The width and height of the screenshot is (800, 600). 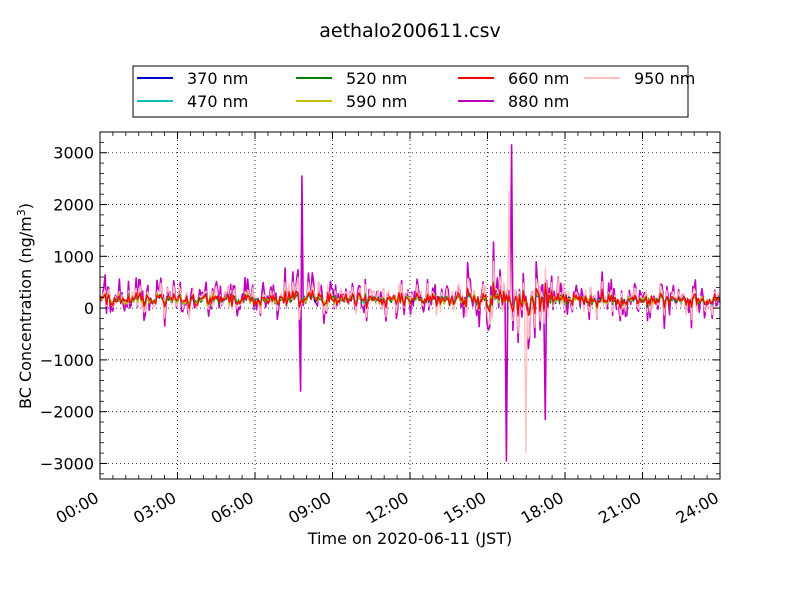 What do you see at coordinates (73, 153) in the screenshot?
I see `y-tick-label: 3000` at bounding box center [73, 153].